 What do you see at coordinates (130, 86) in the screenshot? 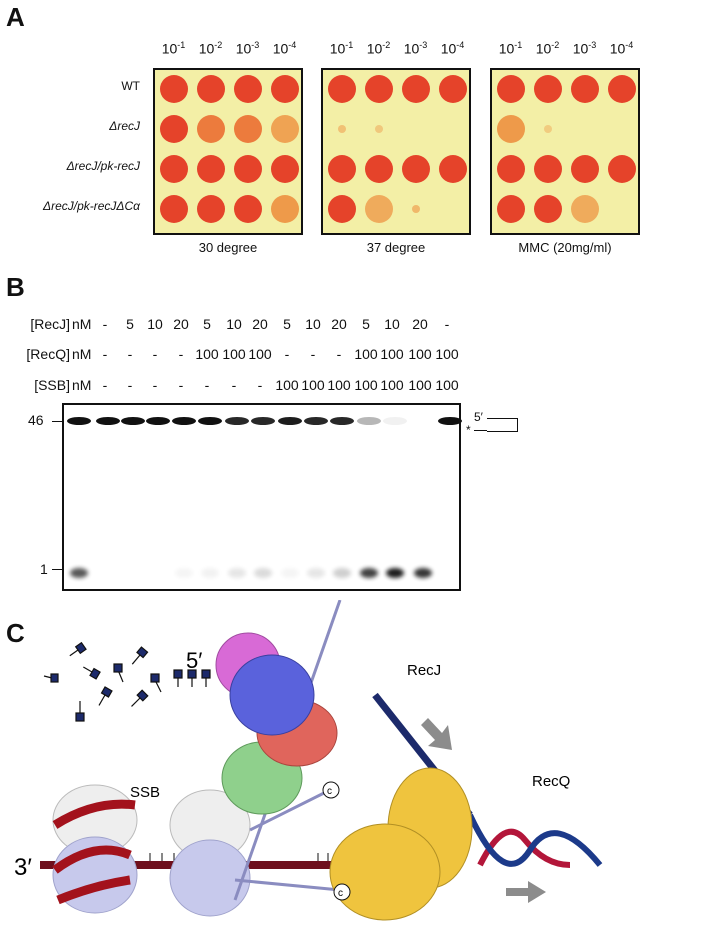
I see `strain-label: WT` at bounding box center [130, 86].